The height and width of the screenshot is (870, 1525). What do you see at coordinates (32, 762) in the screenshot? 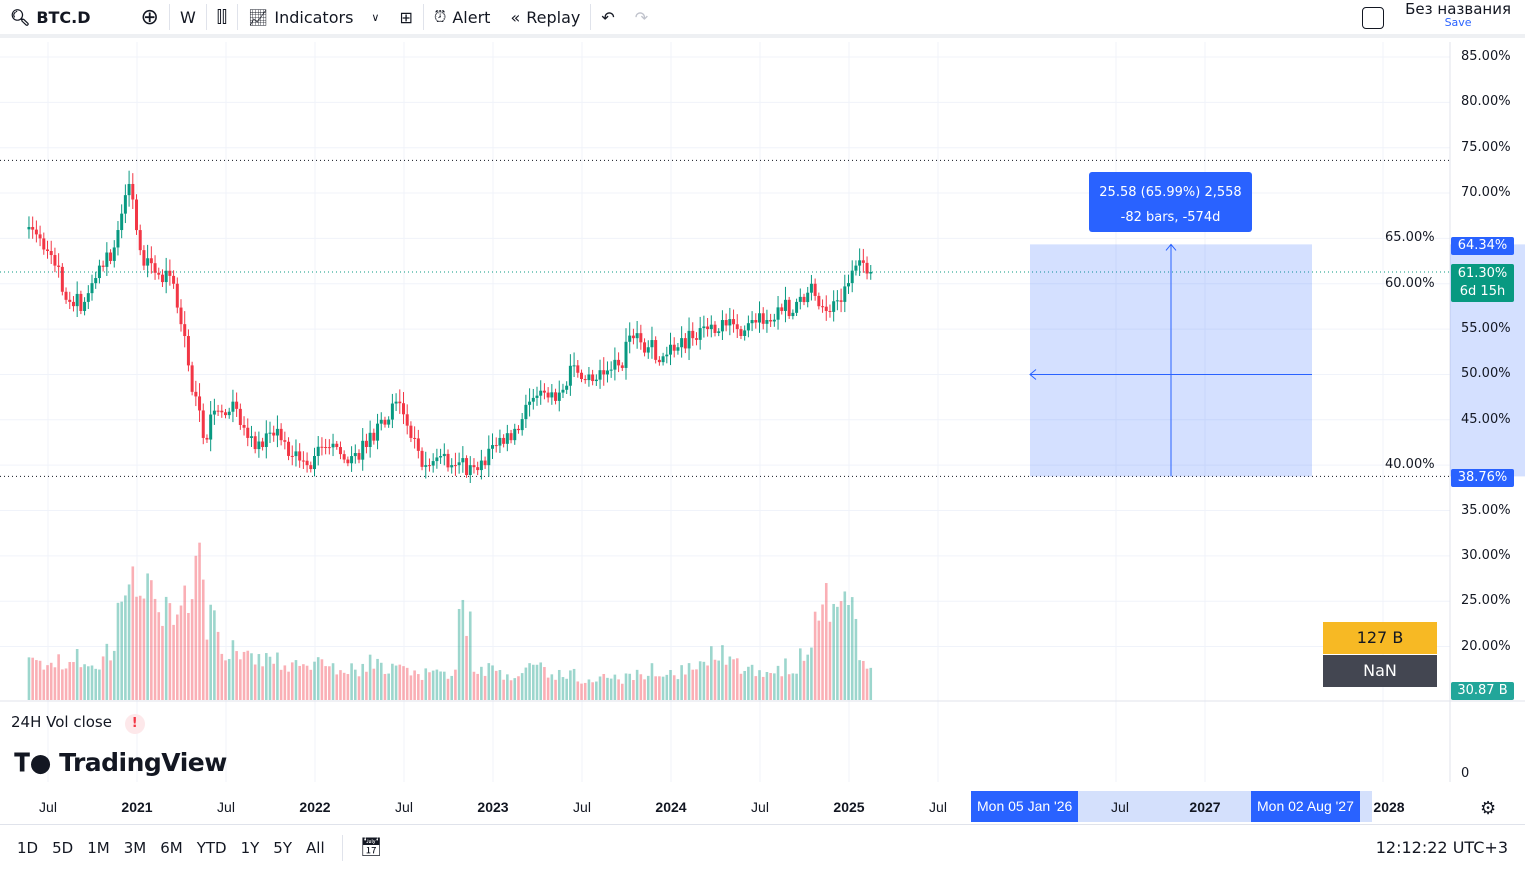
I see `tv-logo-icon: 𝐓●` at bounding box center [32, 762].